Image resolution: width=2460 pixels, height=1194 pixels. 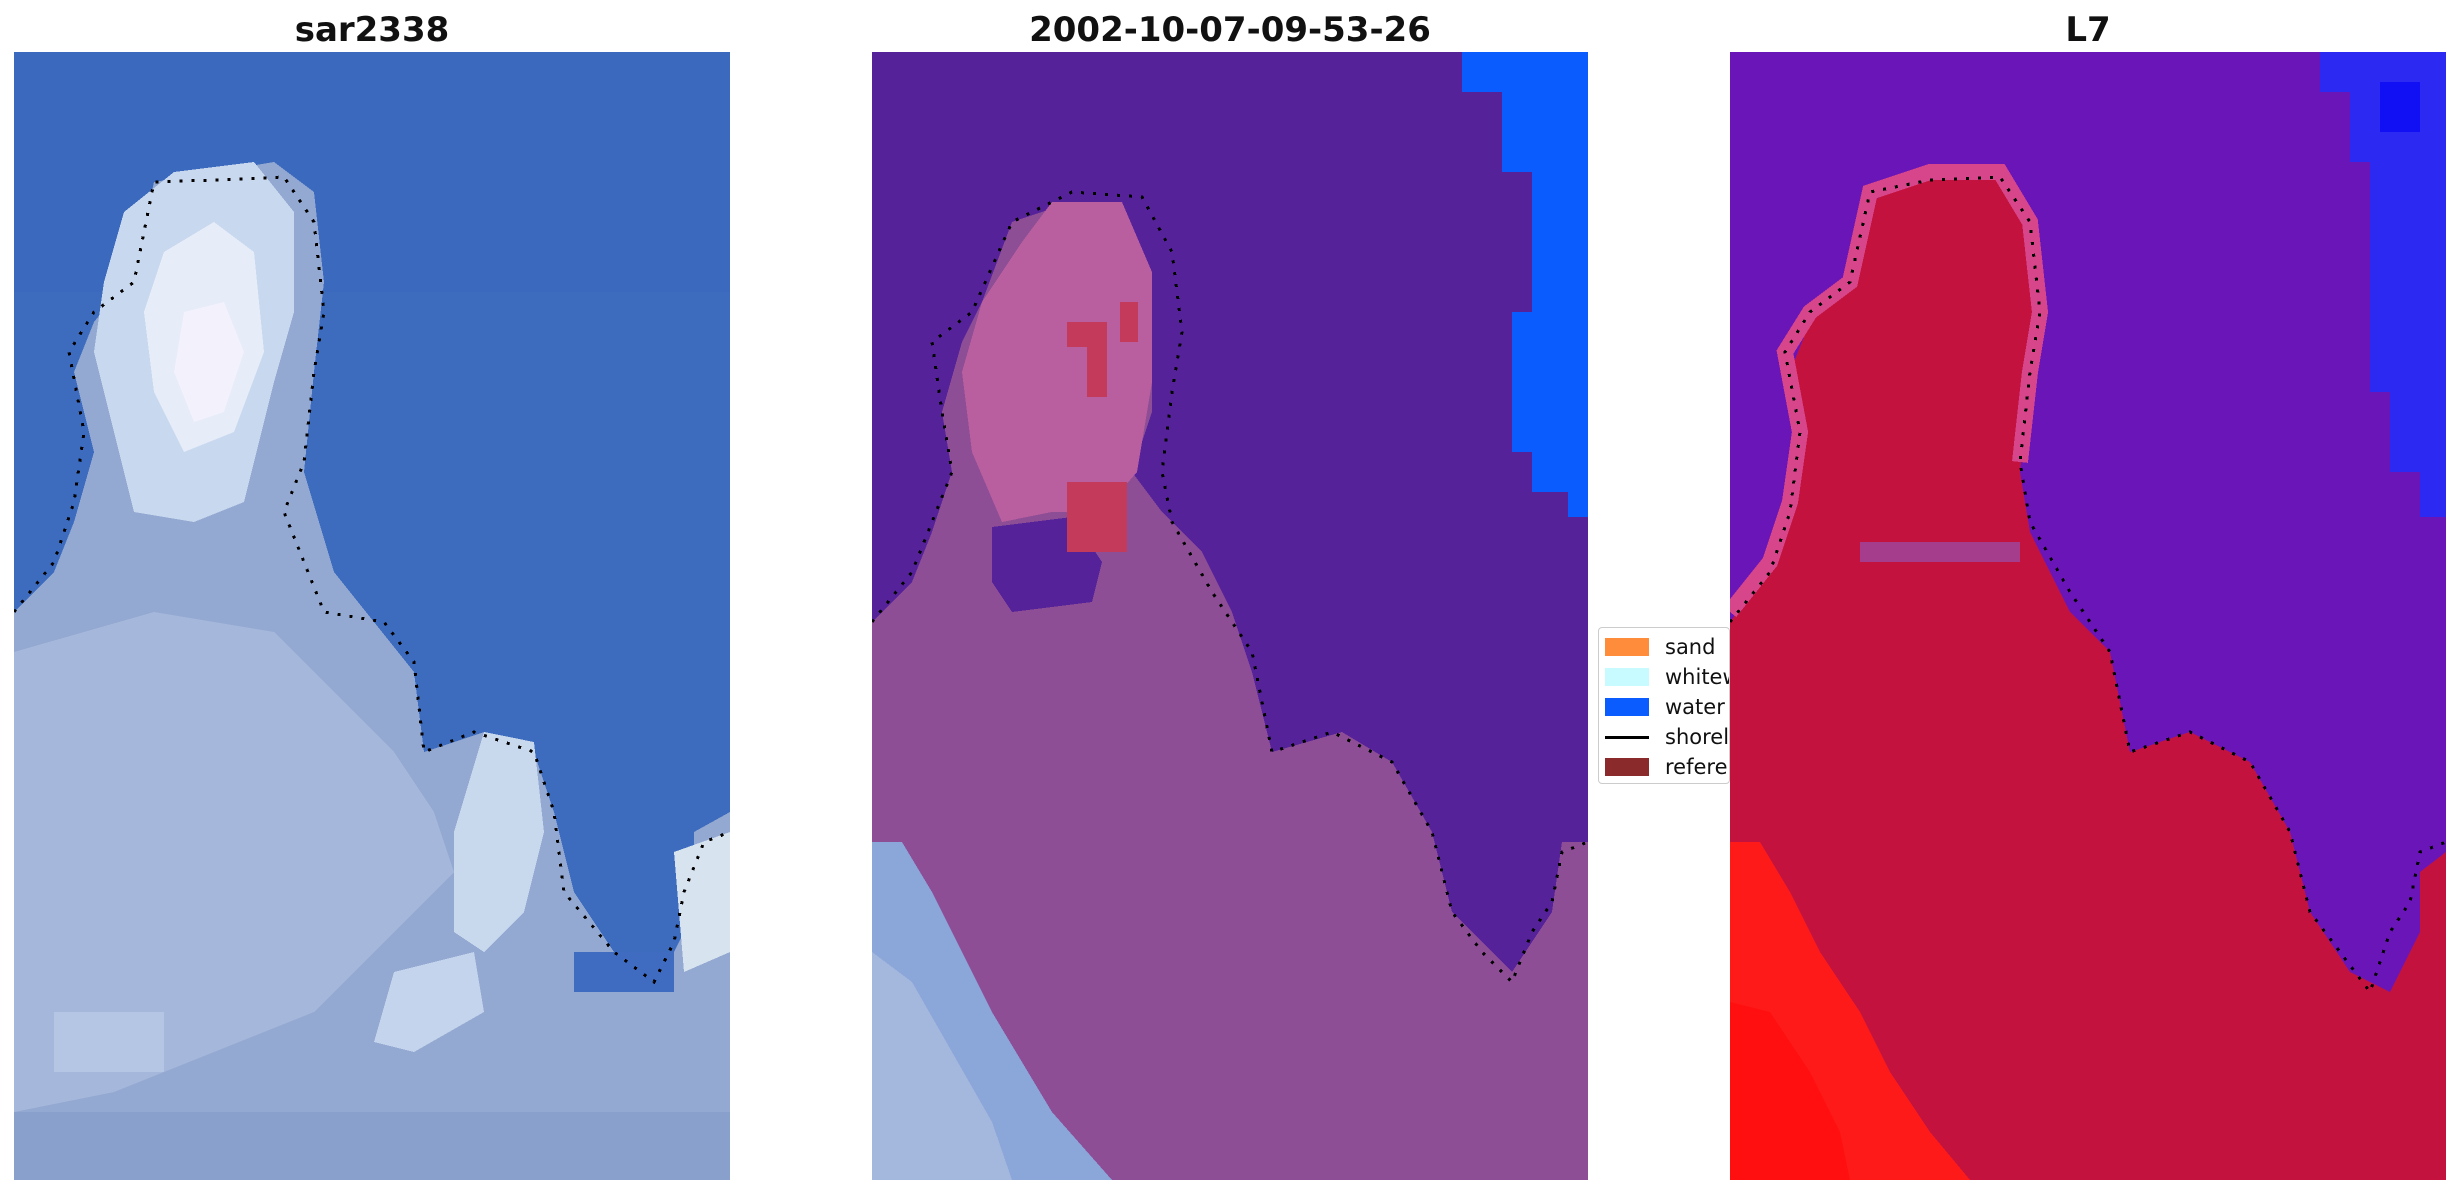 What do you see at coordinates (2088, 30) in the screenshot?
I see `panel-title-index: L7` at bounding box center [2088, 30].